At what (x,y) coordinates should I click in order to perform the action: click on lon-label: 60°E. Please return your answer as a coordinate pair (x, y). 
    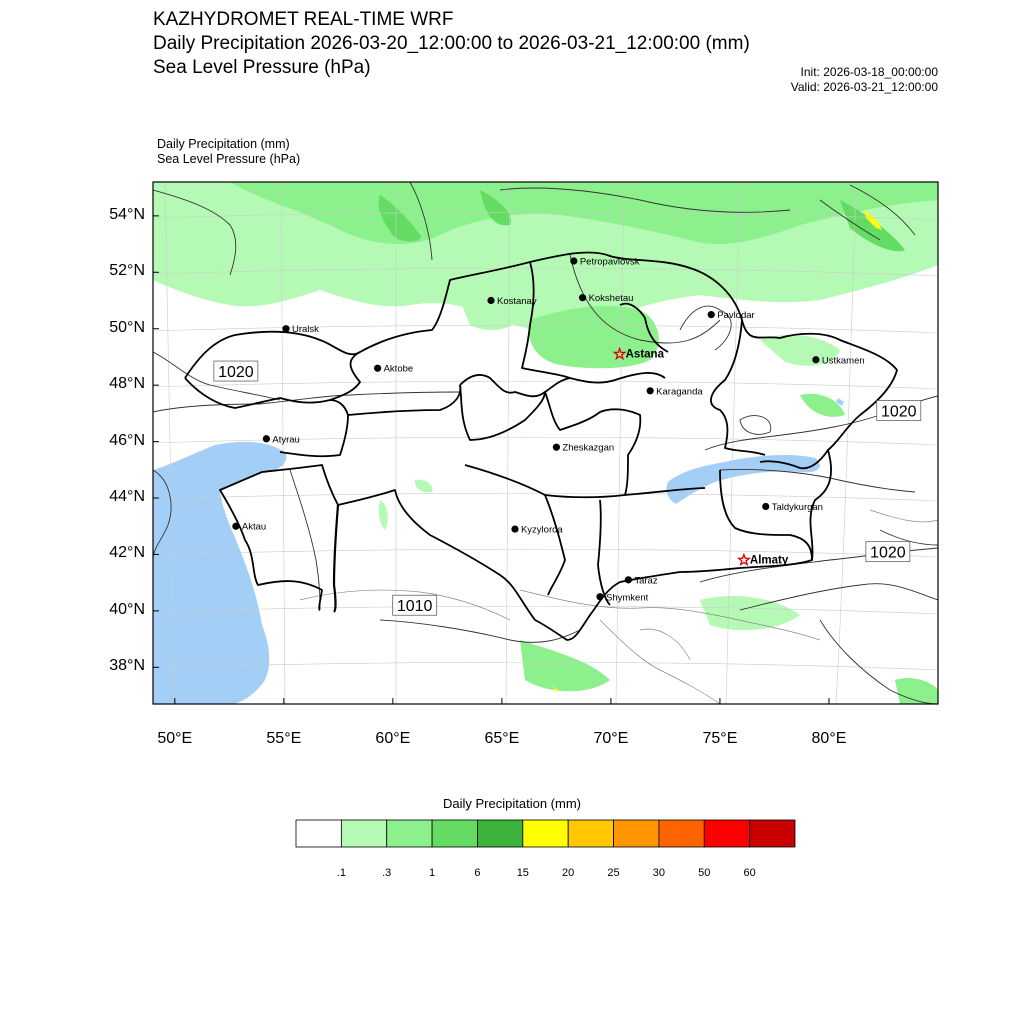
    Looking at the image, I should click on (393, 738).